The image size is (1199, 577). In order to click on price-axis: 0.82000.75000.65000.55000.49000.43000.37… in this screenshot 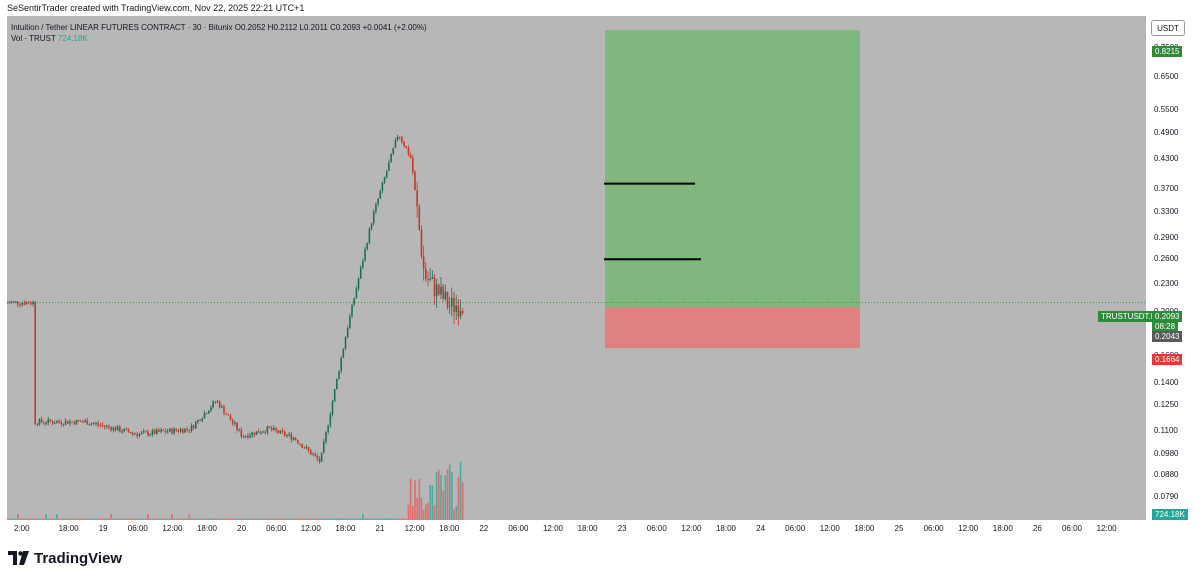, I will do `click(1169, 268)`.